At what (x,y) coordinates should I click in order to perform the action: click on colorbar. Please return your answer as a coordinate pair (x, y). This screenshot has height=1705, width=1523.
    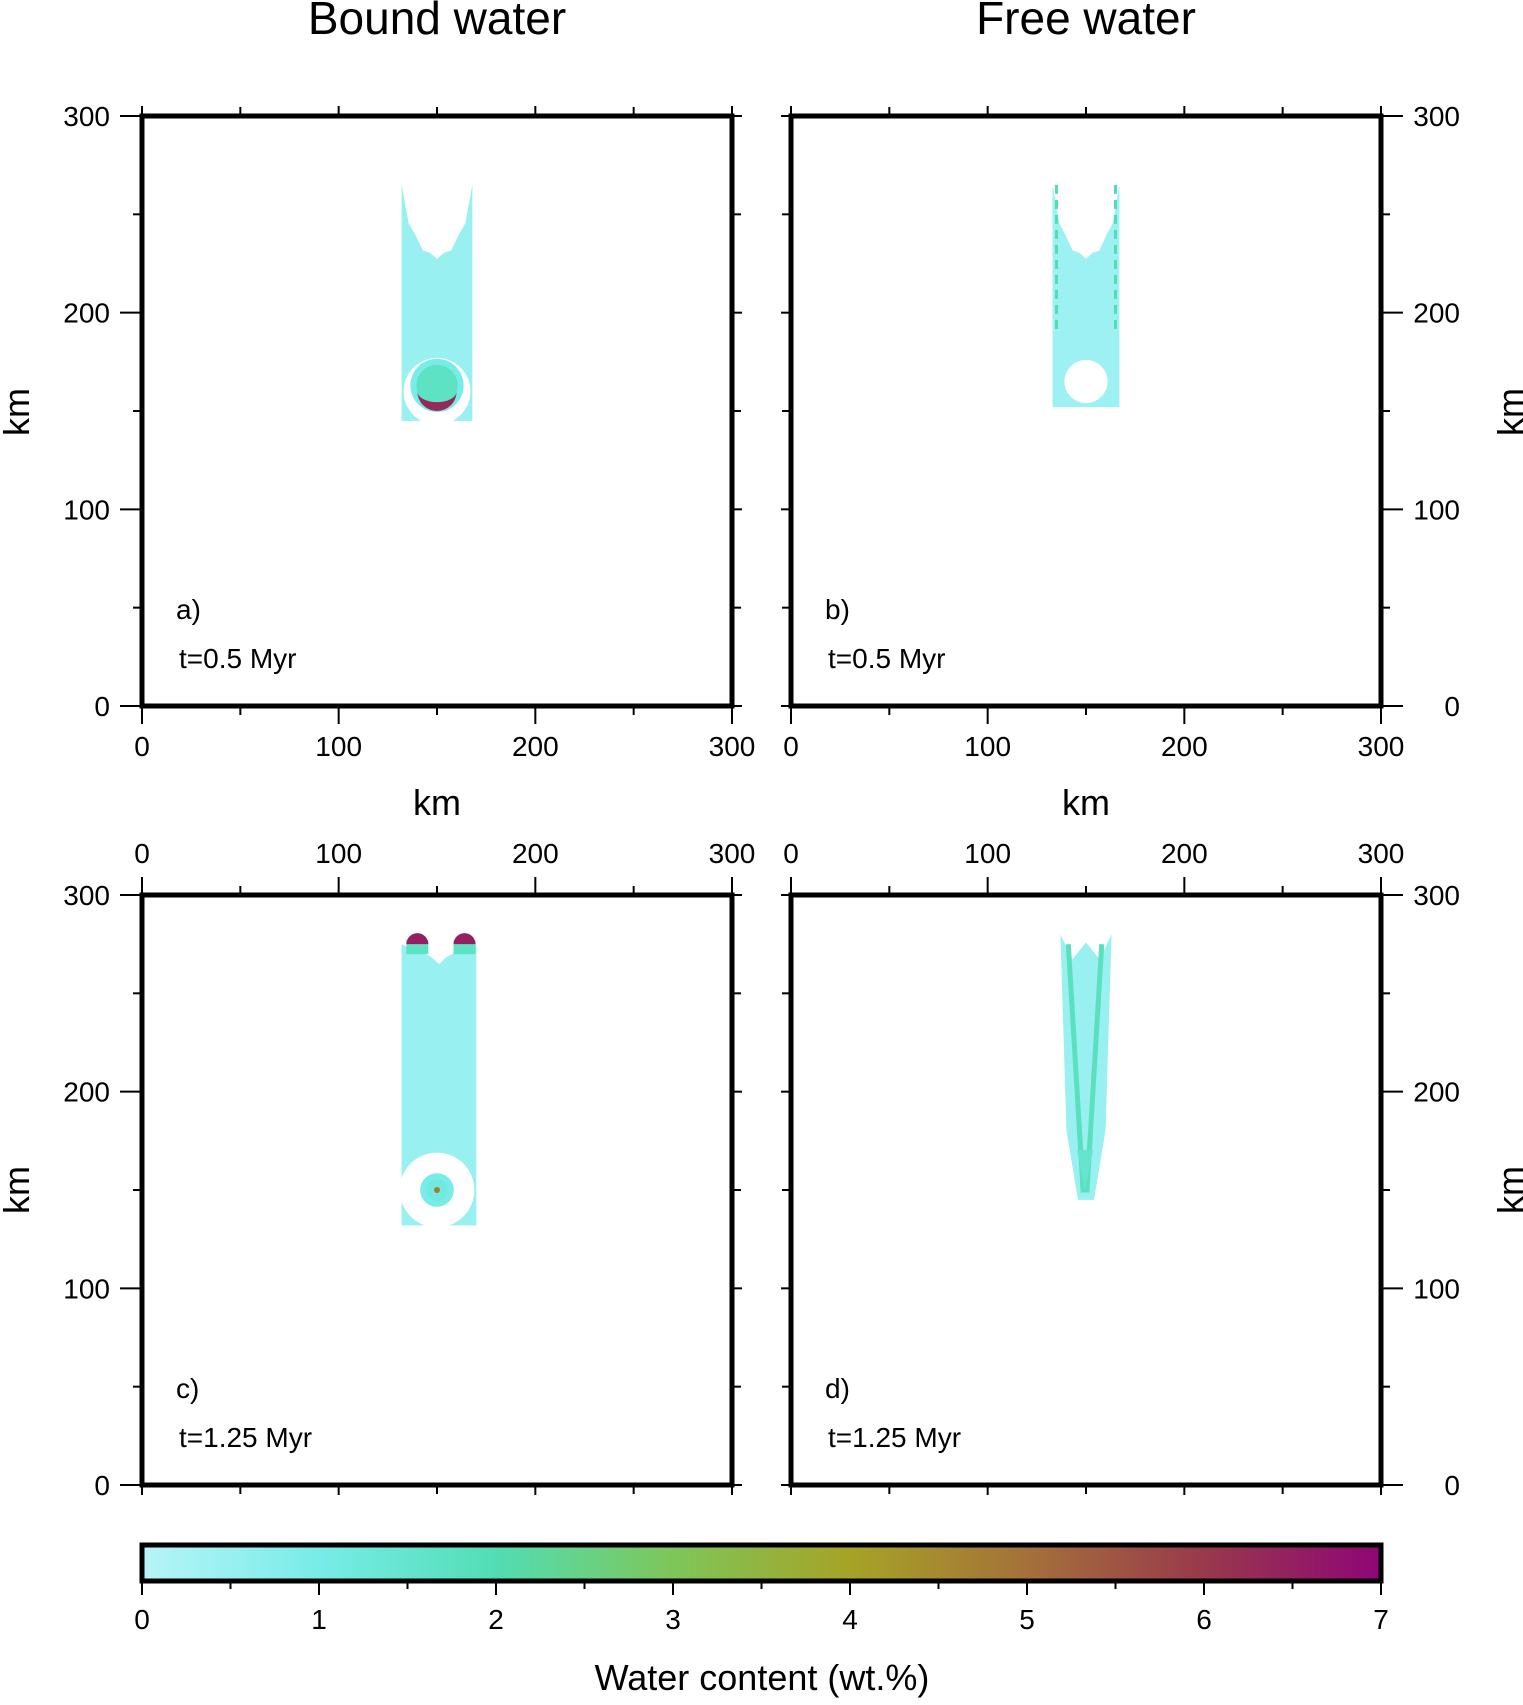
    Looking at the image, I should click on (761, 1563).